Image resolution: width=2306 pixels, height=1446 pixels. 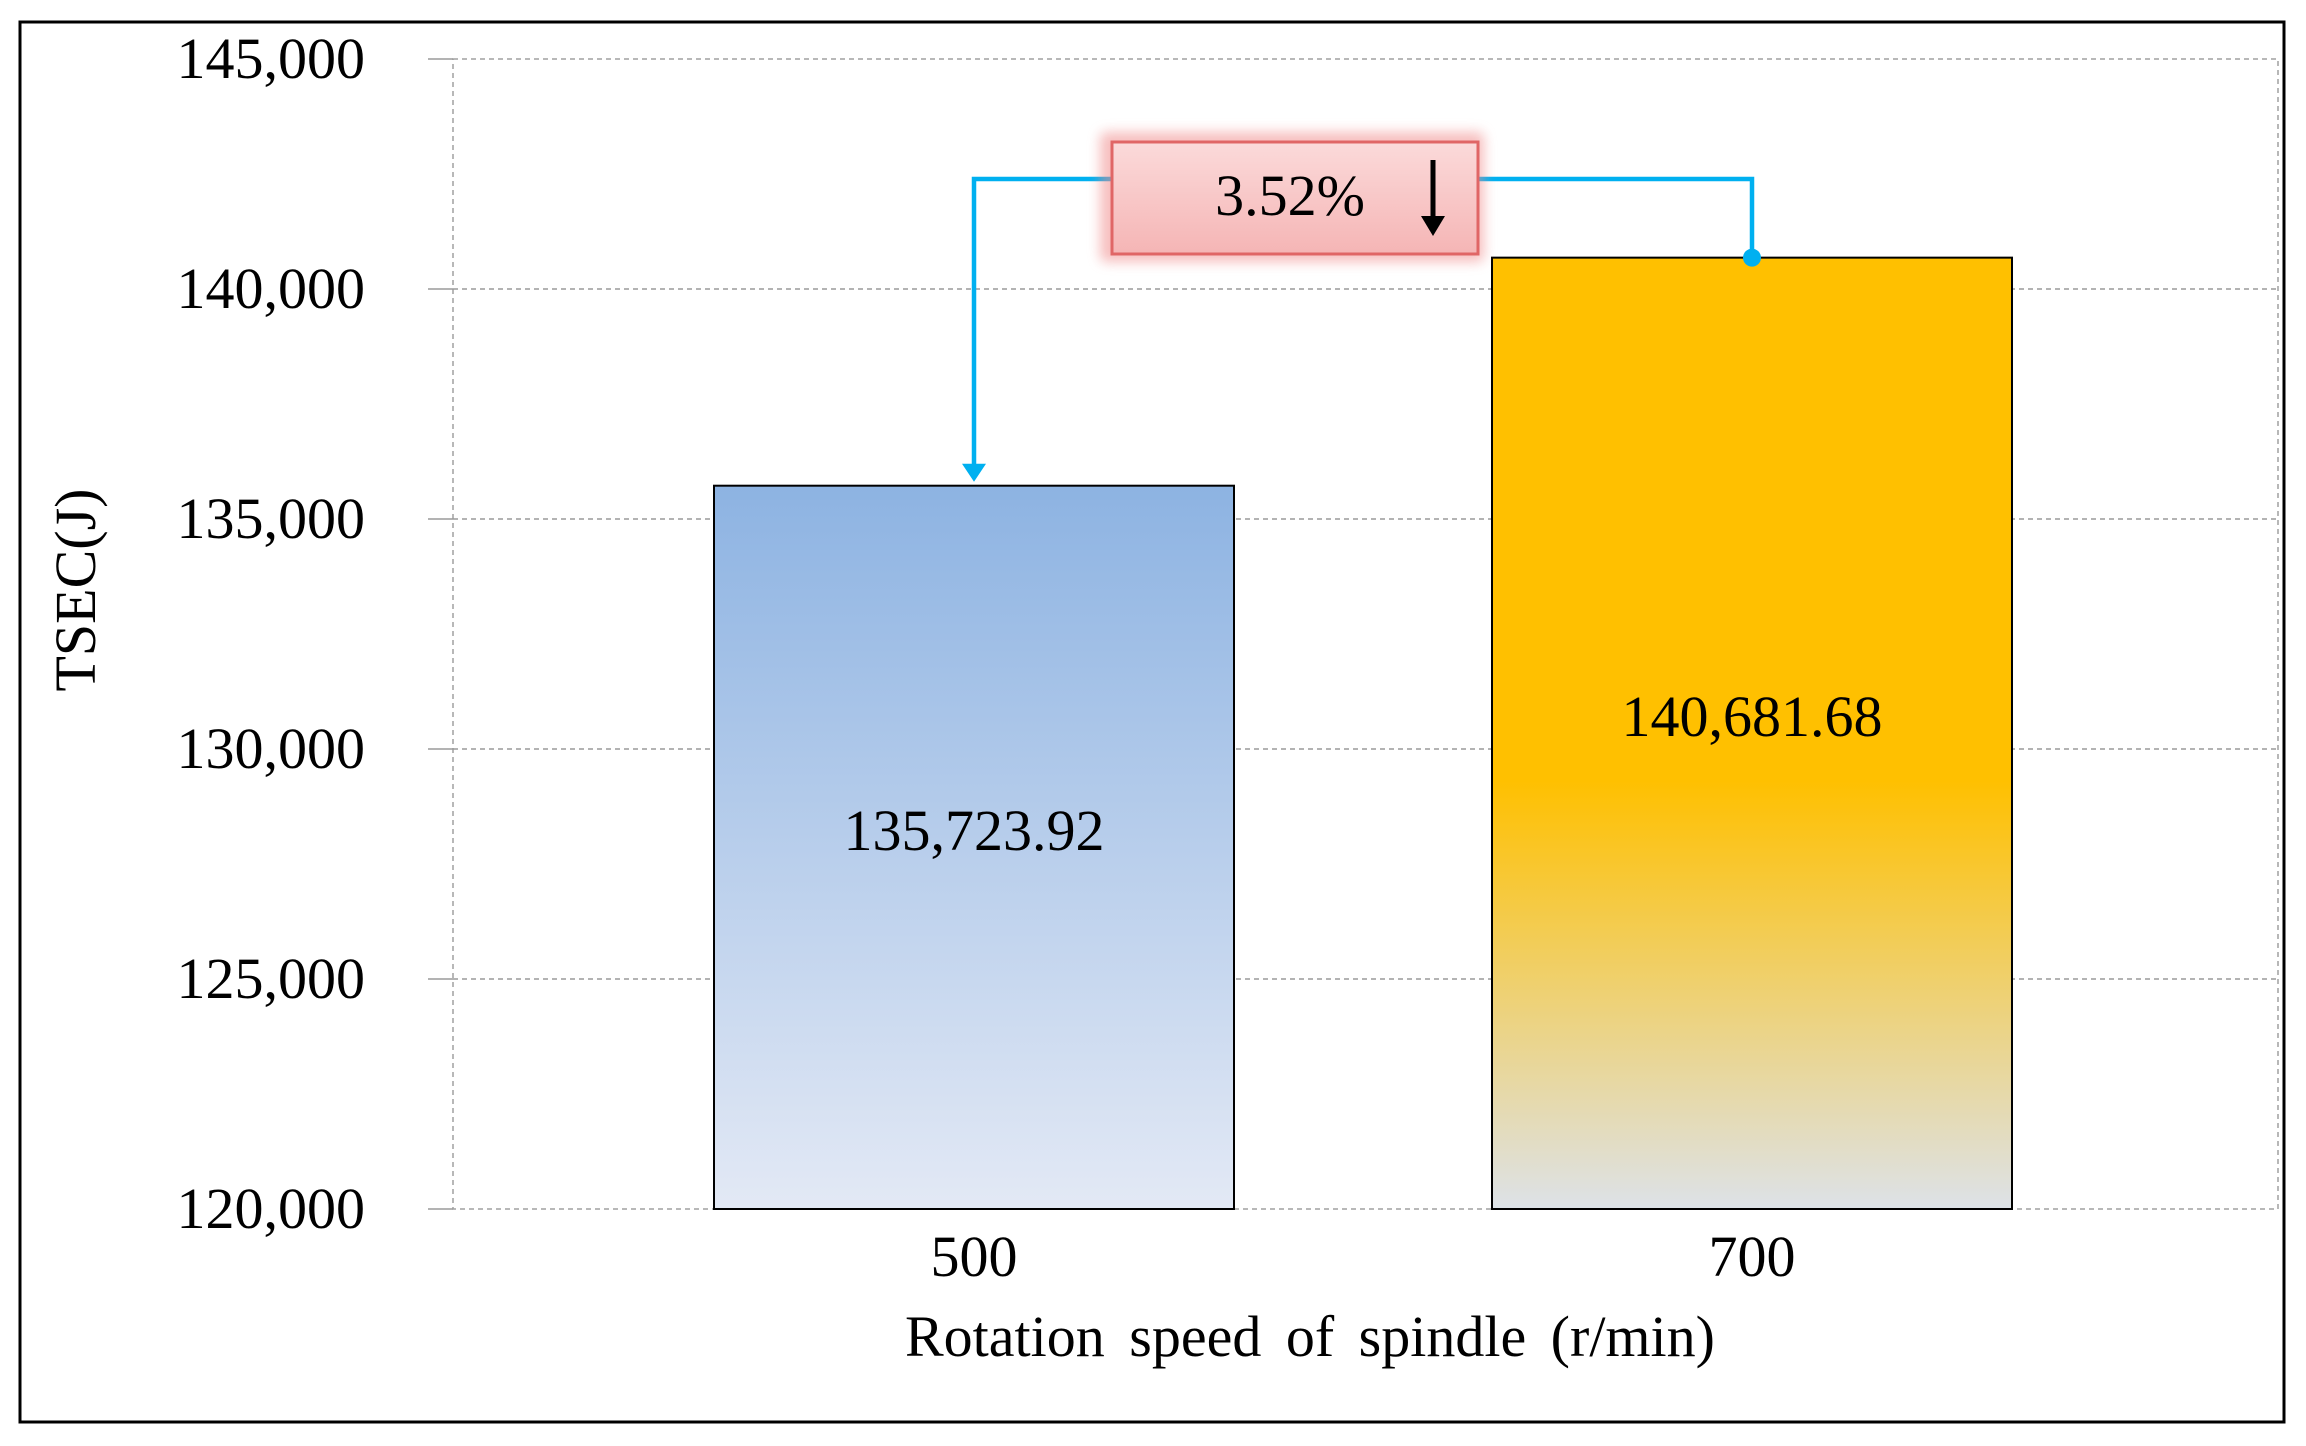 What do you see at coordinates (1752, 716) in the screenshot?
I see `bar-value-label: 140,681.68` at bounding box center [1752, 716].